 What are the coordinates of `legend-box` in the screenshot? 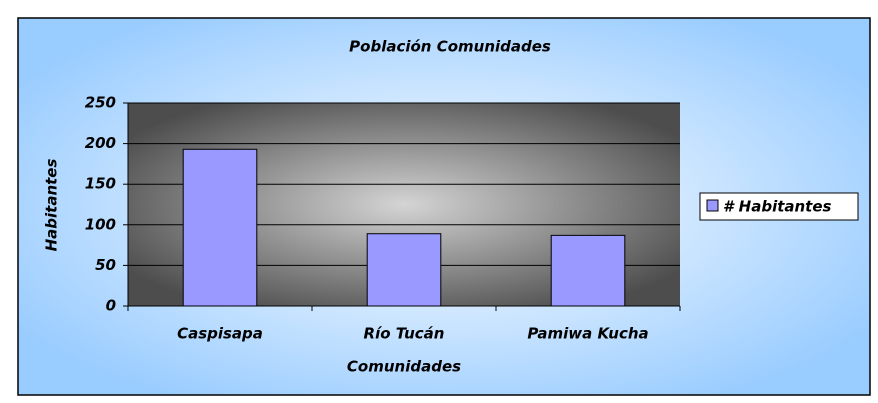 It's located at (779, 206).